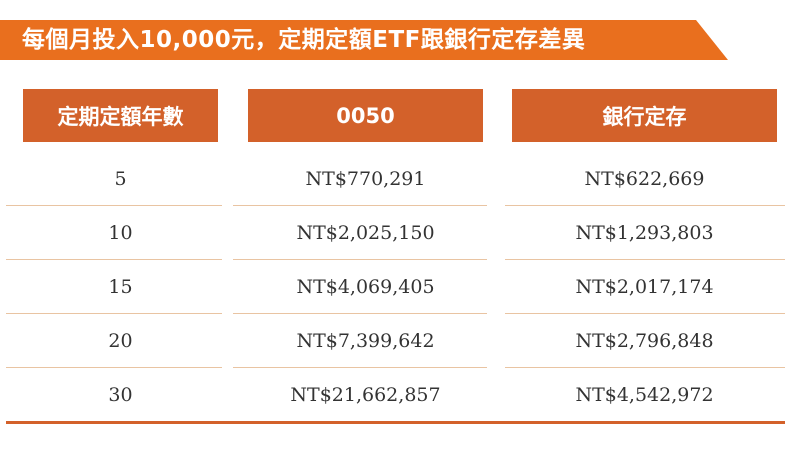 Image resolution: width=800 pixels, height=452 pixels. I want to click on header-years: 定期定額年數, so click(120, 115).